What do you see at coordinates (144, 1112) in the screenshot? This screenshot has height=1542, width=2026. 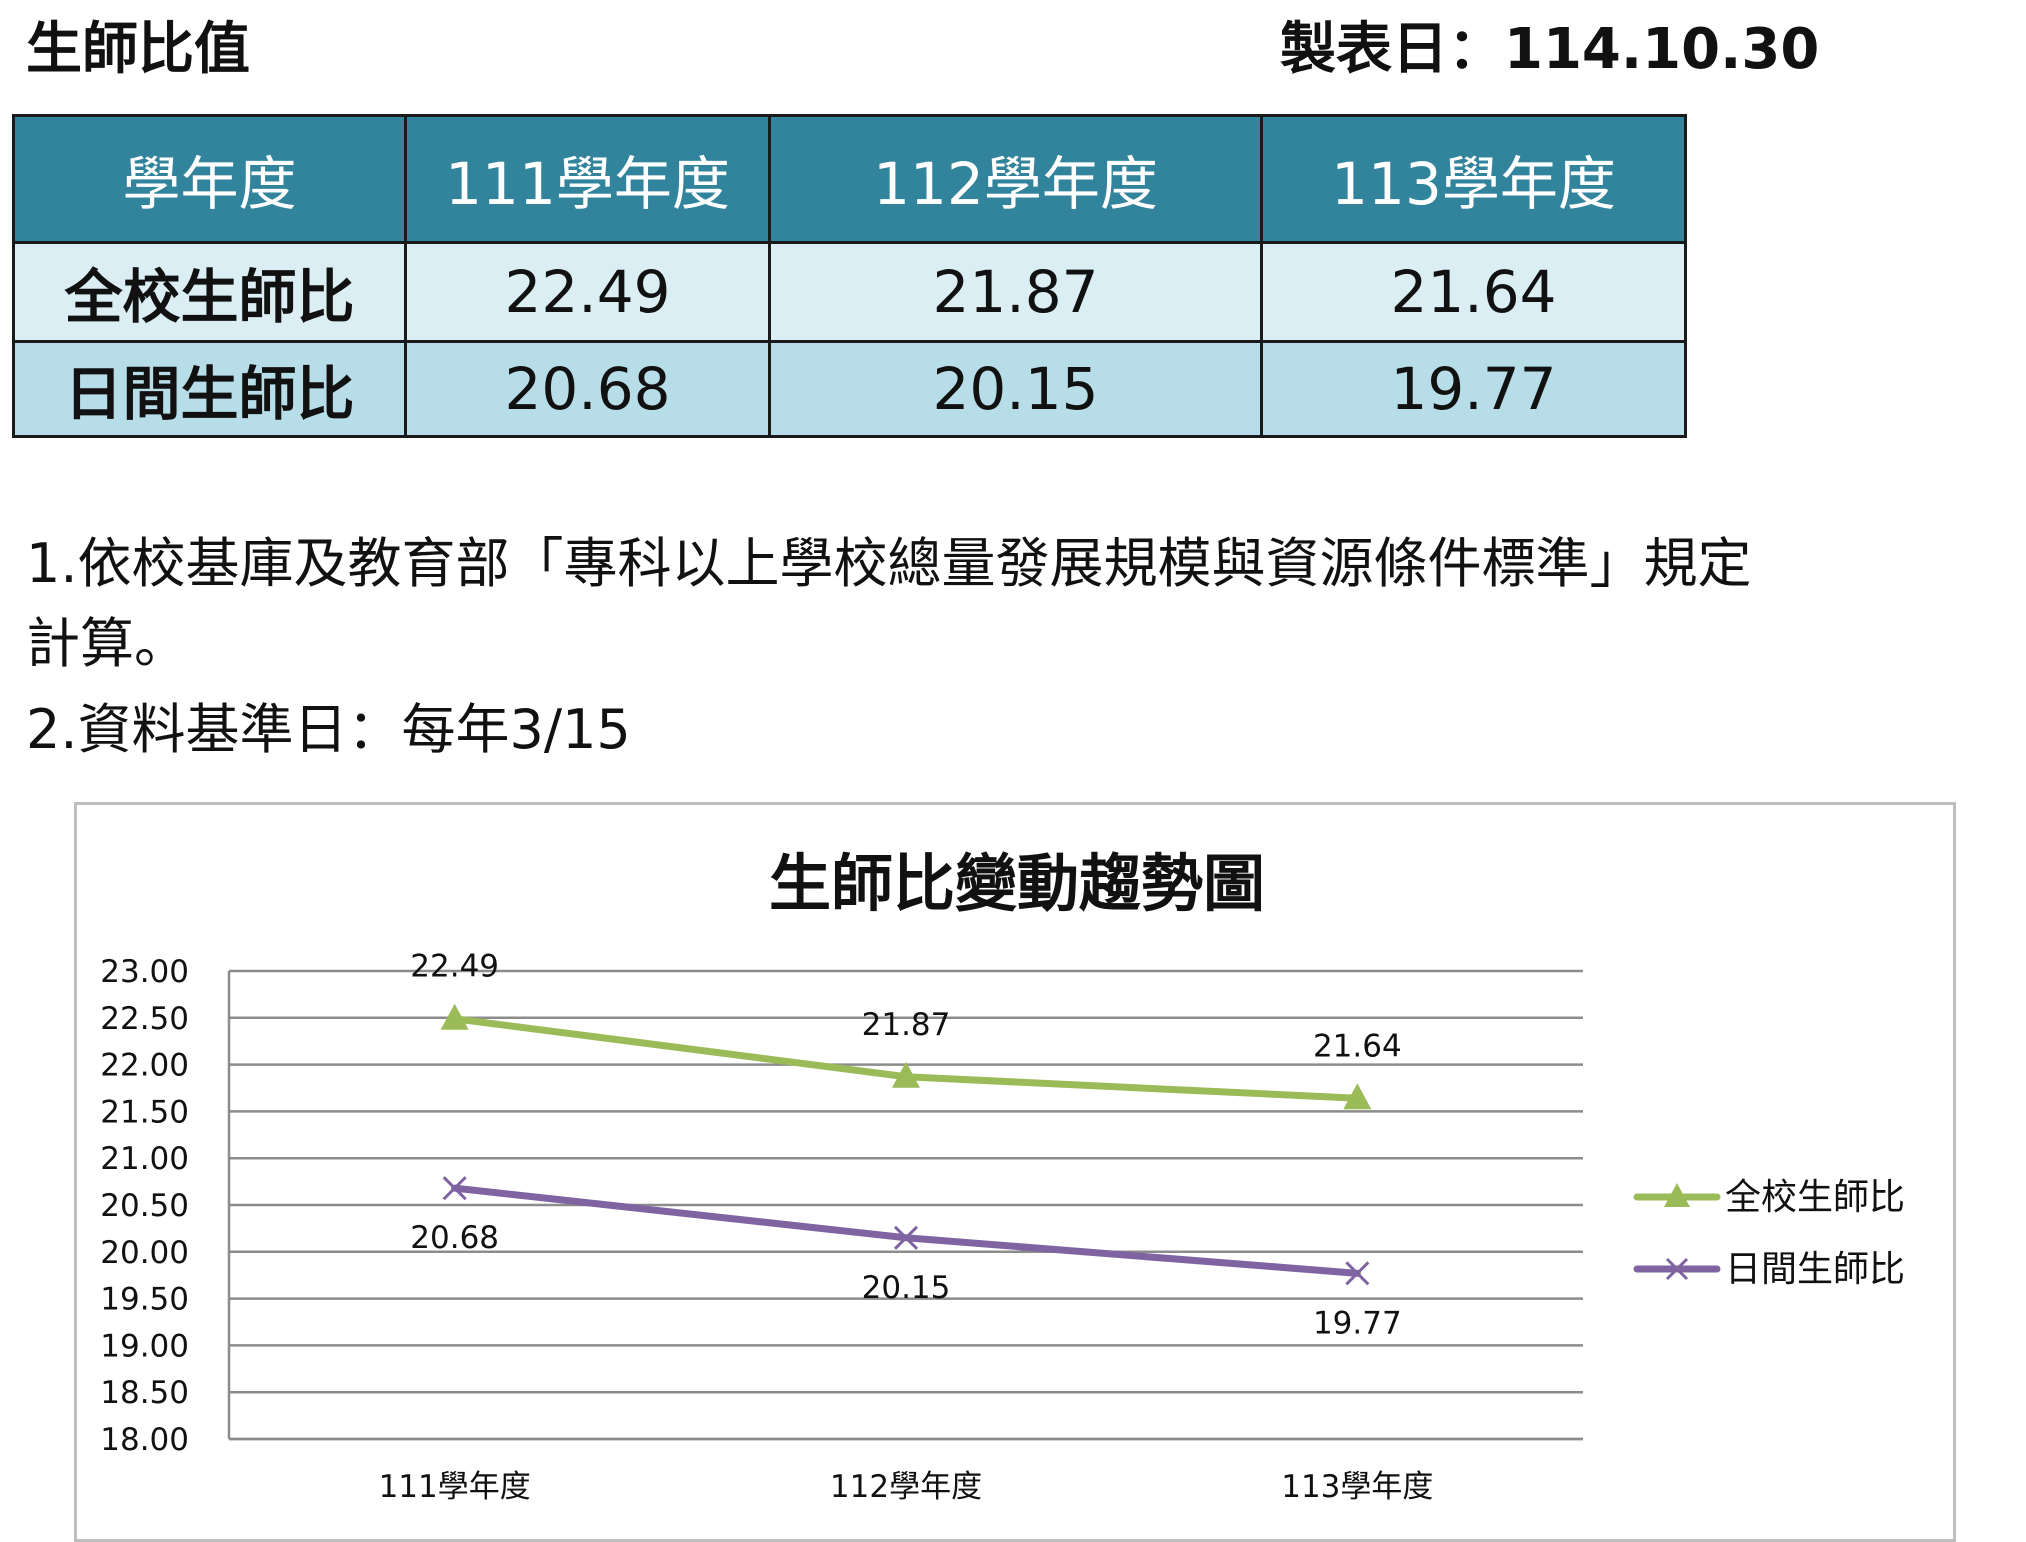 I see `y-tick-label: 21.50` at bounding box center [144, 1112].